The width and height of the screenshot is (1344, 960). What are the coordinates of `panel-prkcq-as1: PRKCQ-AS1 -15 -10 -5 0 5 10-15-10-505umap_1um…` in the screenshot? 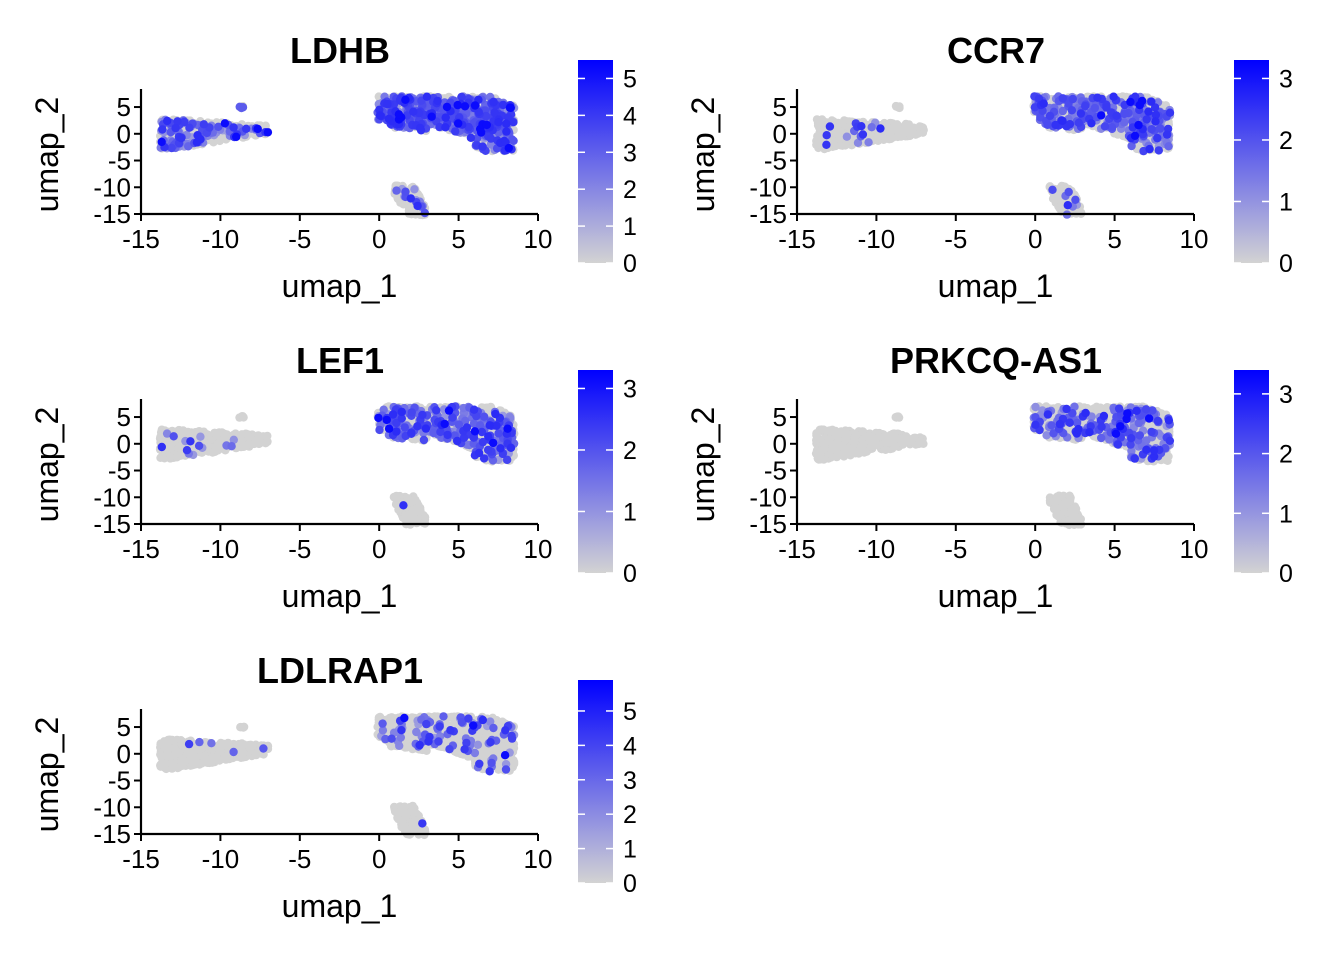 It's located at (989, 477).